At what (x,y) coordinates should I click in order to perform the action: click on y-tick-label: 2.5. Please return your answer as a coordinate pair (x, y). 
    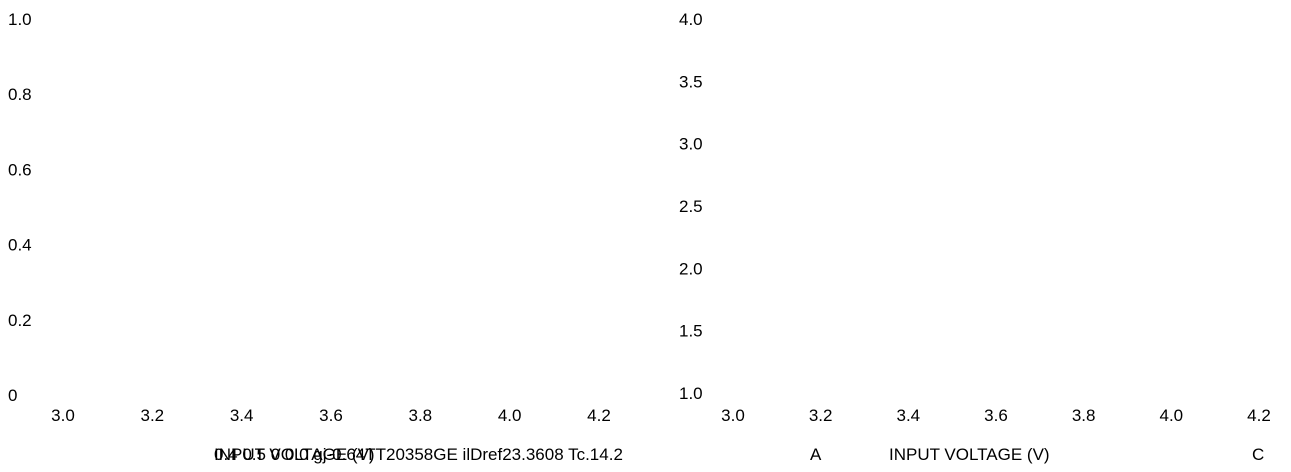
    Looking at the image, I should click on (691, 206).